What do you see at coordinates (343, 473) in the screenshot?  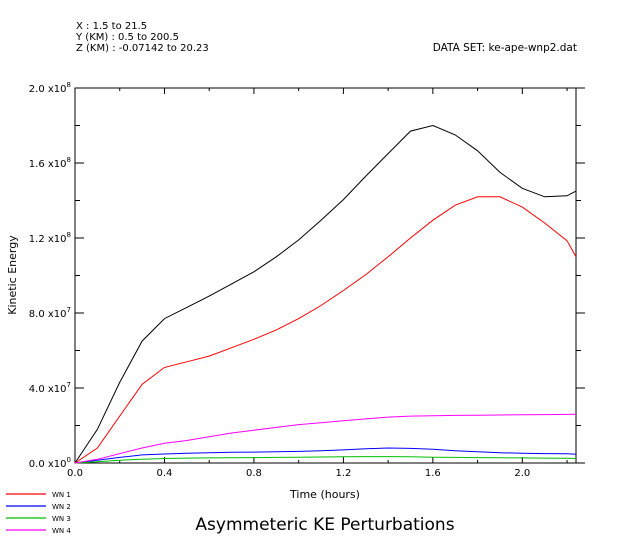 I see `x-tick-label: 1.2` at bounding box center [343, 473].